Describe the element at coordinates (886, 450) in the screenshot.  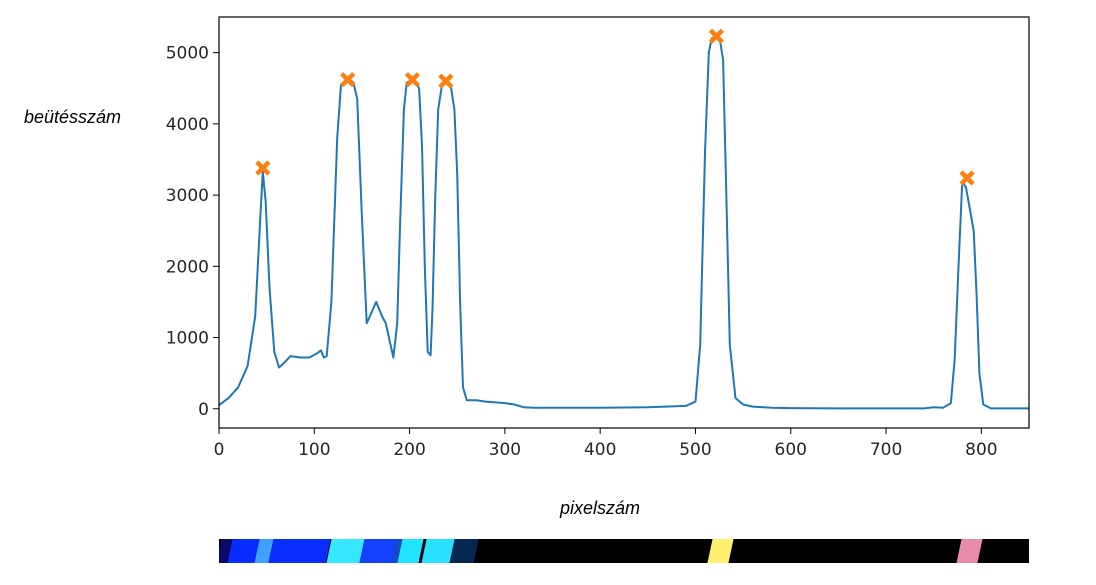
I see `x-tick-label: 700` at that location.